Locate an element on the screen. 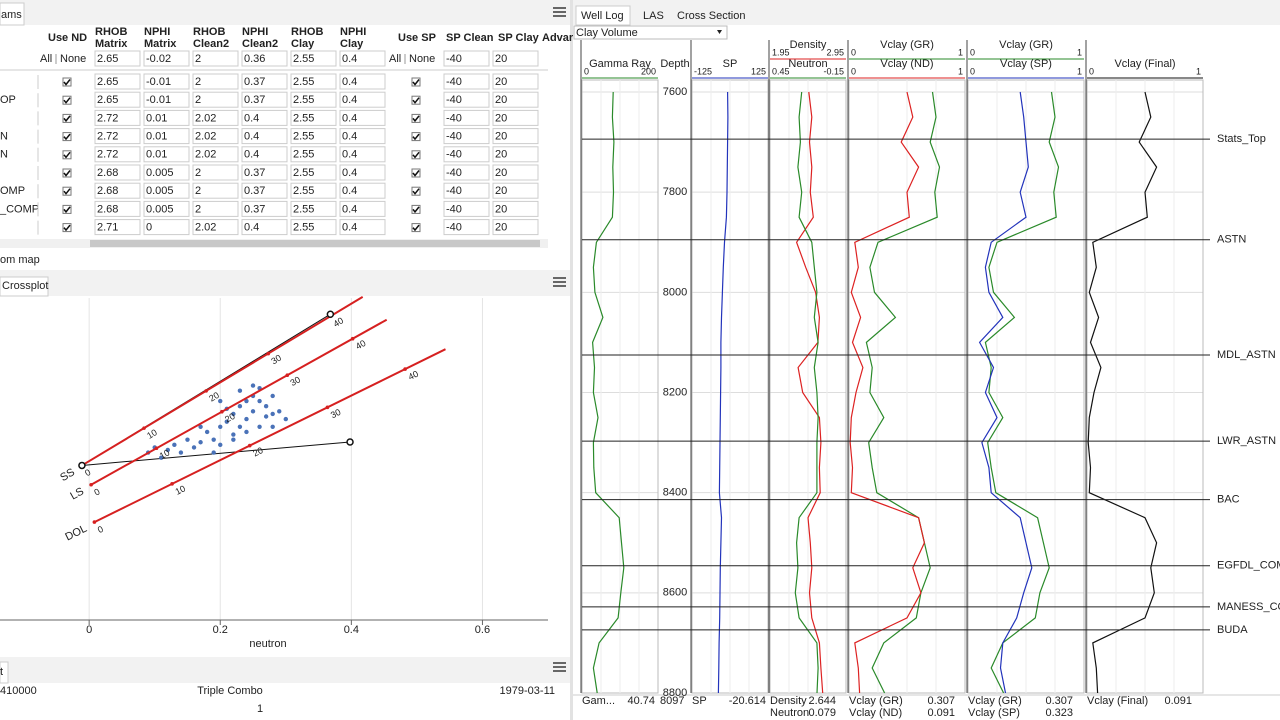  selector-value: Clay Volume is located at coordinates (607, 33).